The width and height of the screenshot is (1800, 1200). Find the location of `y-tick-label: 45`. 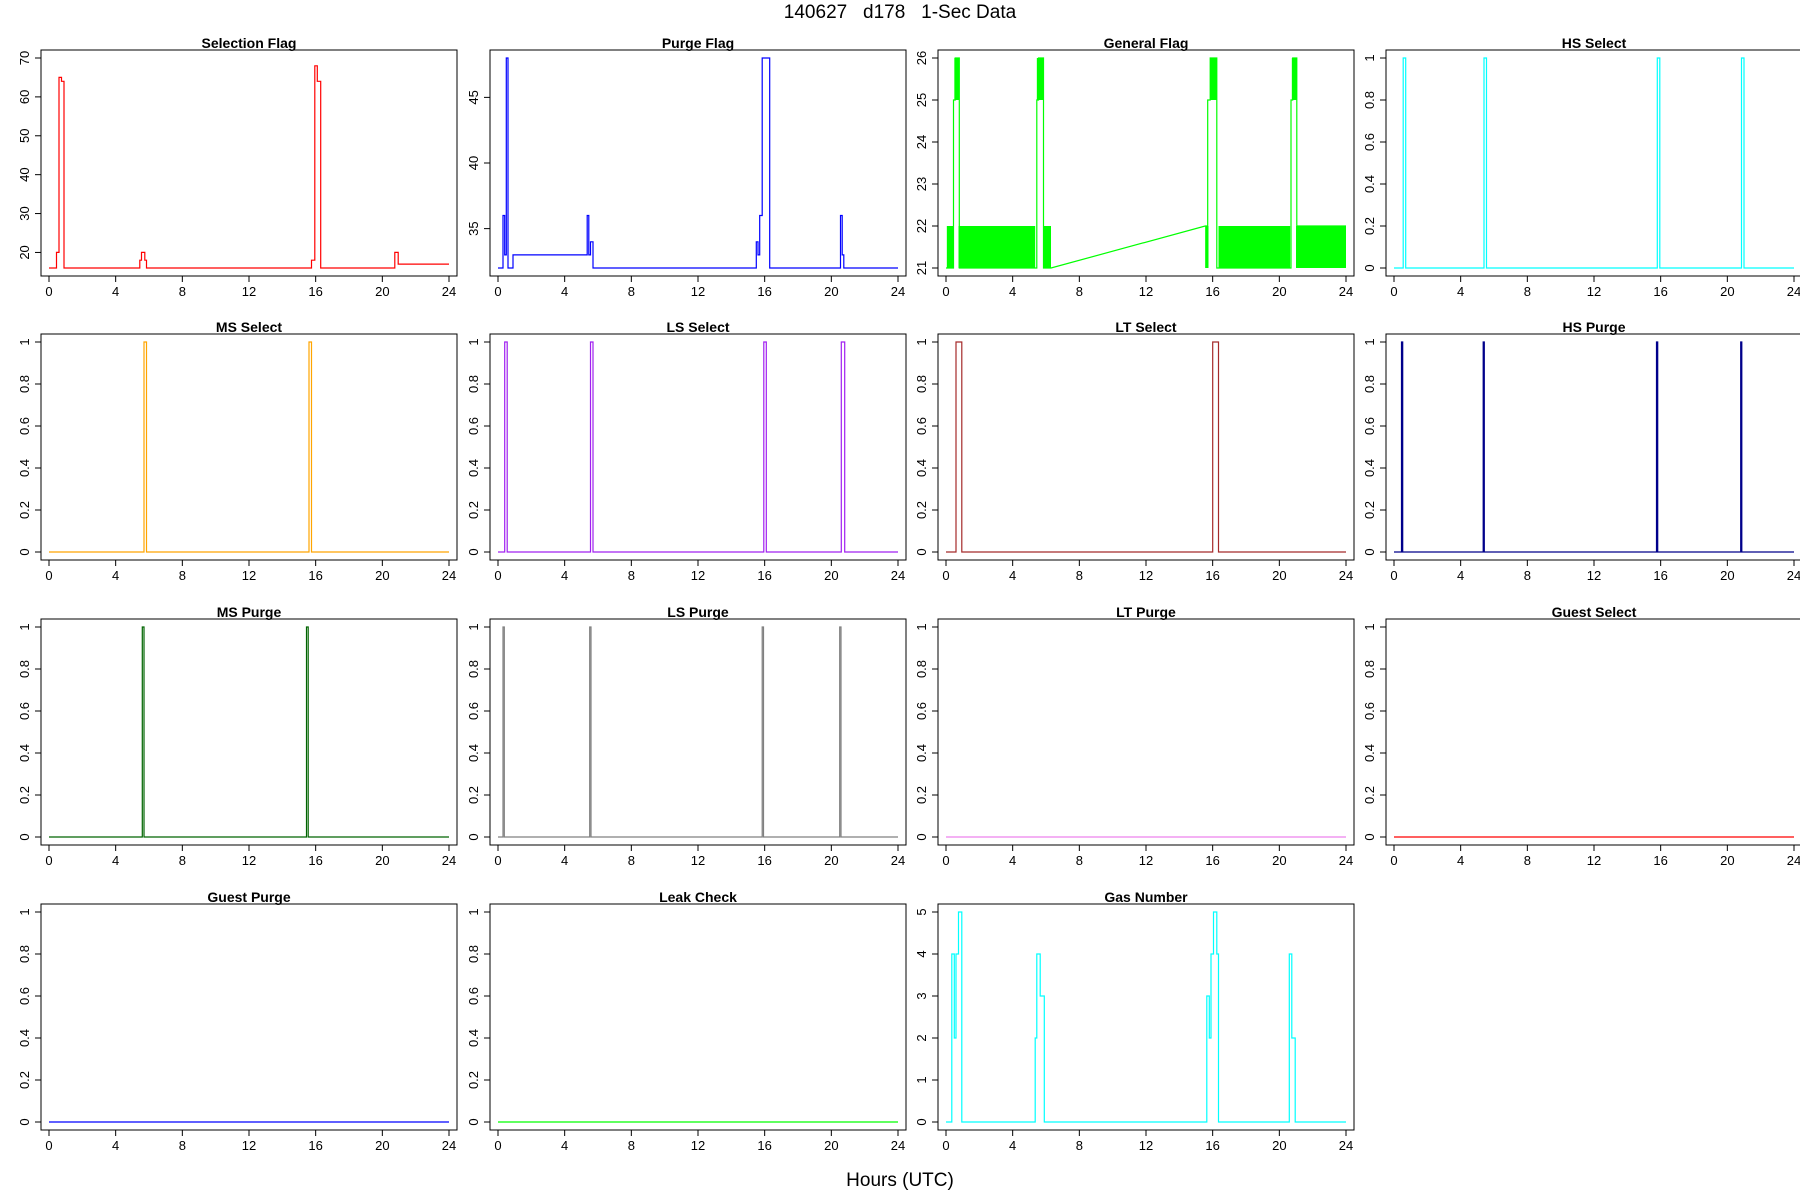

y-tick-label: 45 is located at coordinates (473, 97).